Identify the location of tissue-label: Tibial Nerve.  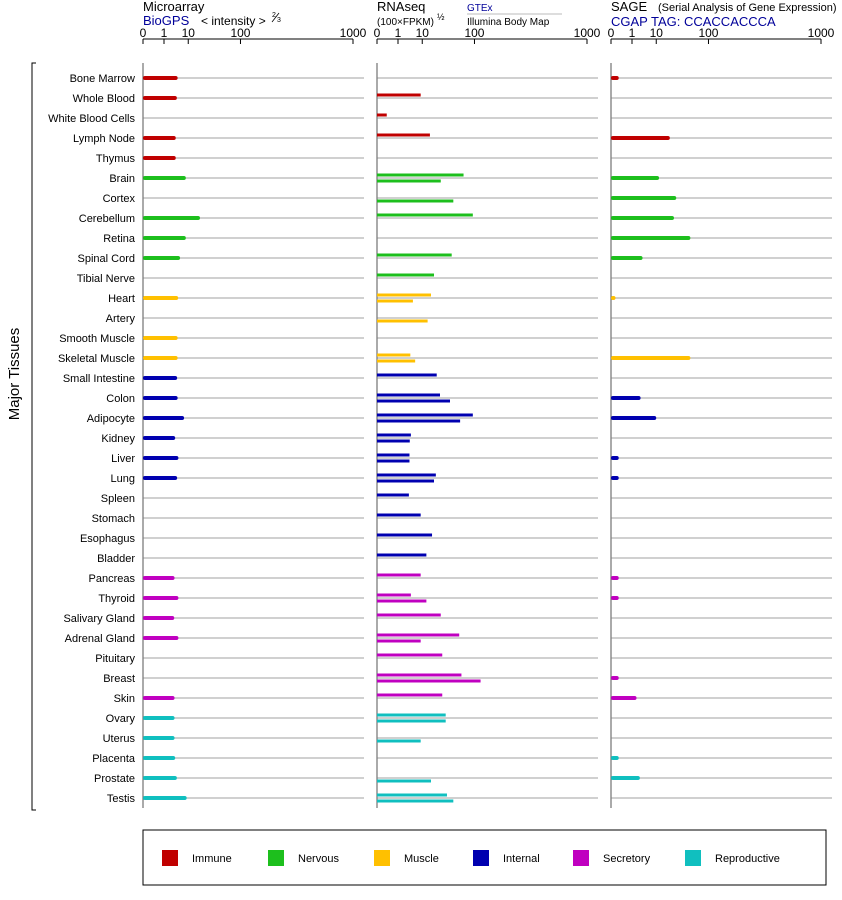
(106, 279).